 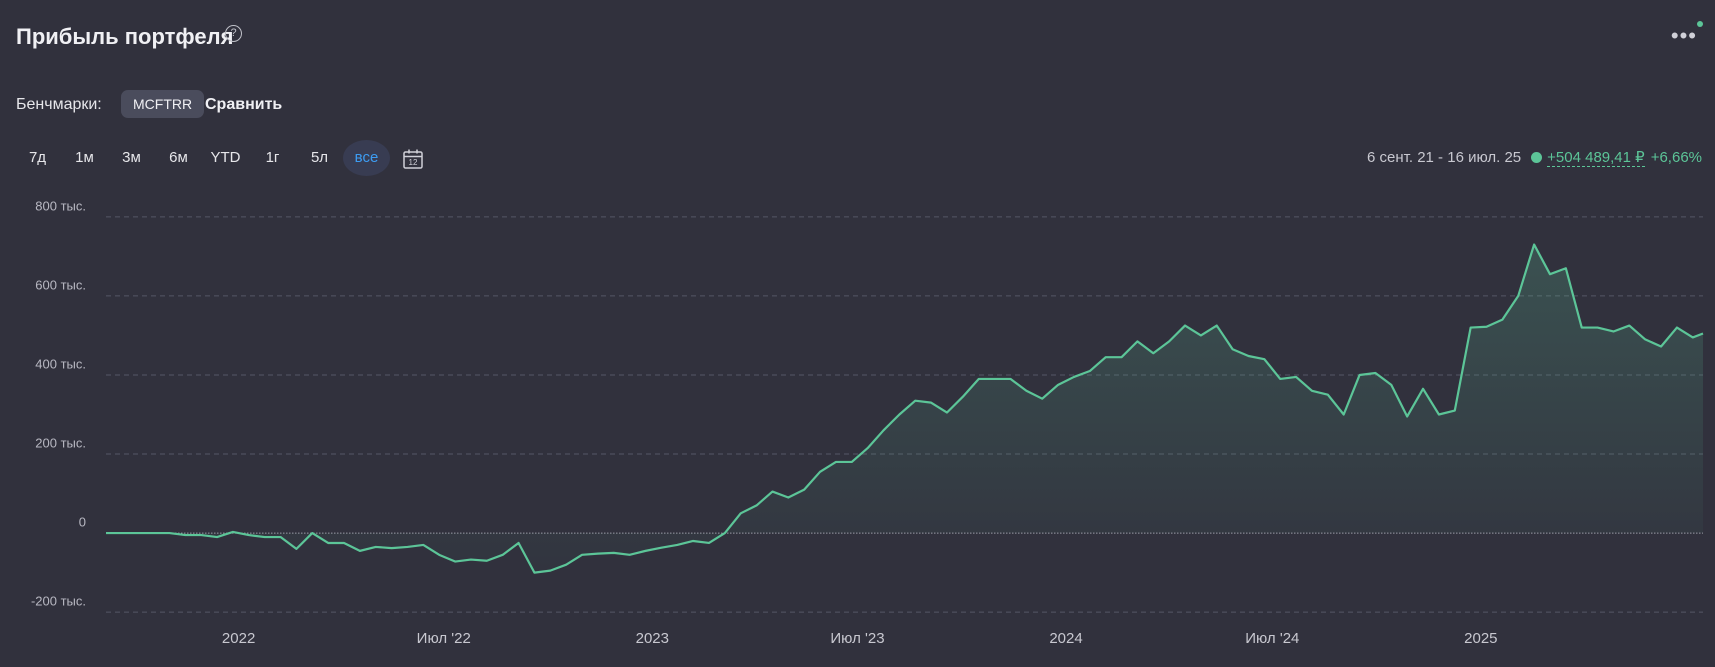 What do you see at coordinates (37, 157) in the screenshot?
I see `period-button: 7д` at bounding box center [37, 157].